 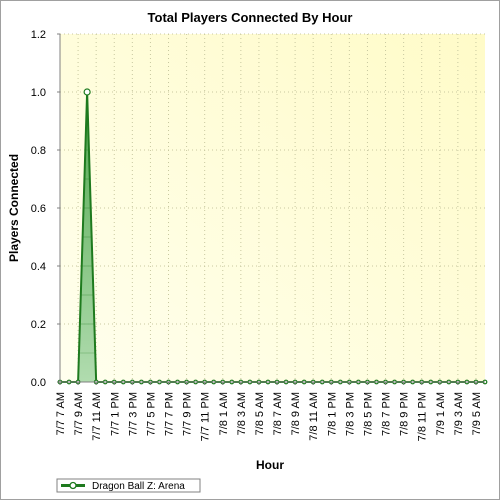 I want to click on x-tick-label: 7/7 3 PM, so click(x=133, y=414).